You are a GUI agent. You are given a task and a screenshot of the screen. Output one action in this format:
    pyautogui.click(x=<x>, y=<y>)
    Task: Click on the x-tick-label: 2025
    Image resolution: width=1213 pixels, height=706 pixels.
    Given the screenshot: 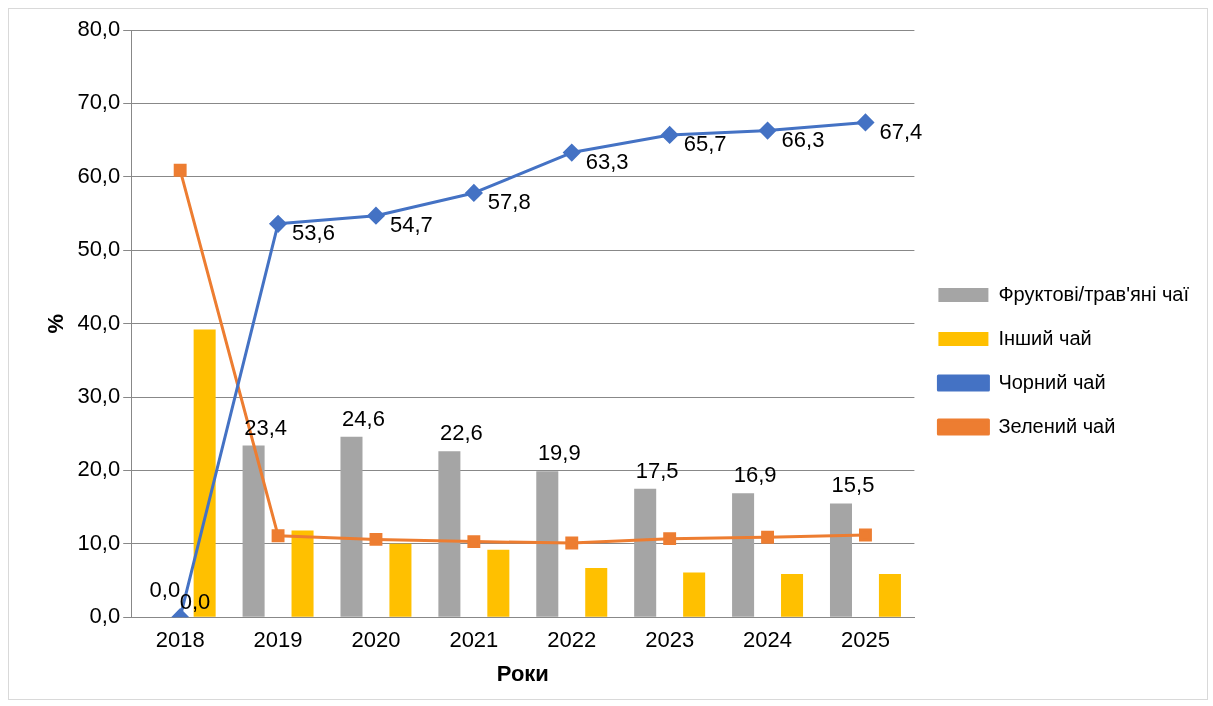 What is the action you would take?
    pyautogui.click(x=865, y=640)
    